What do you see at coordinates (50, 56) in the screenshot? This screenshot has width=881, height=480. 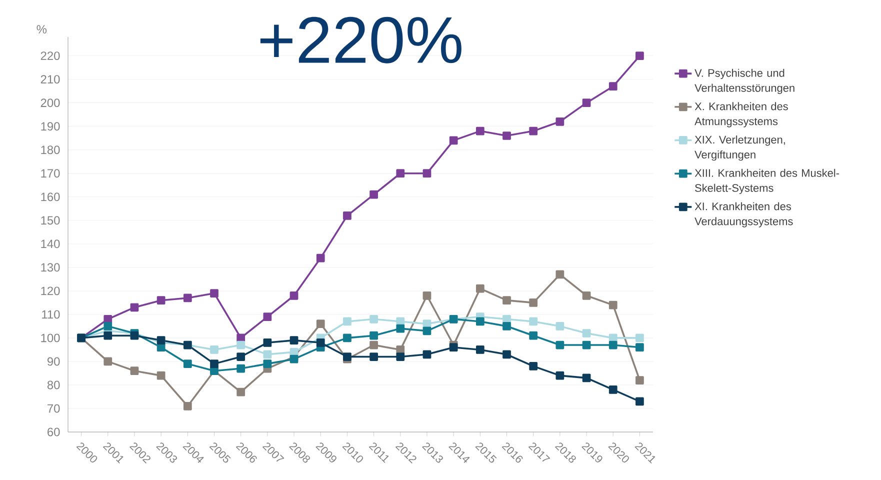 I see `y-tick-label: 220` at bounding box center [50, 56].